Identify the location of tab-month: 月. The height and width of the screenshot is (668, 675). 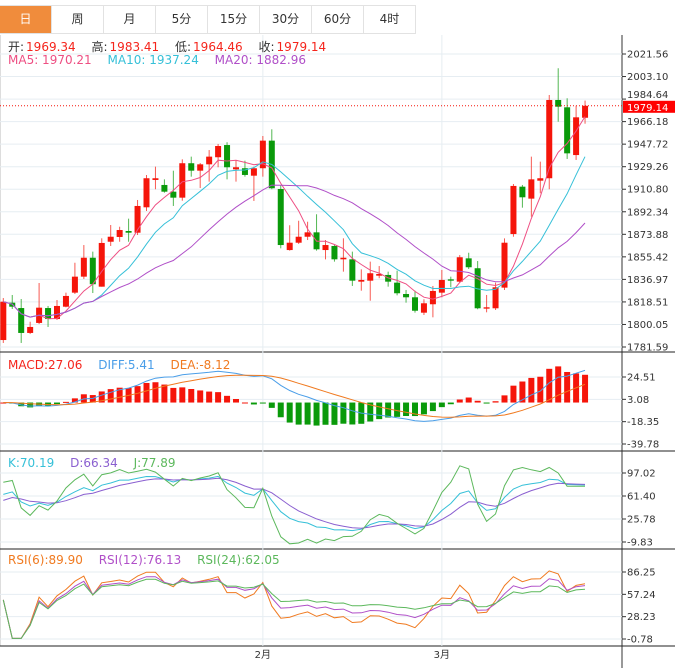
(130, 19).